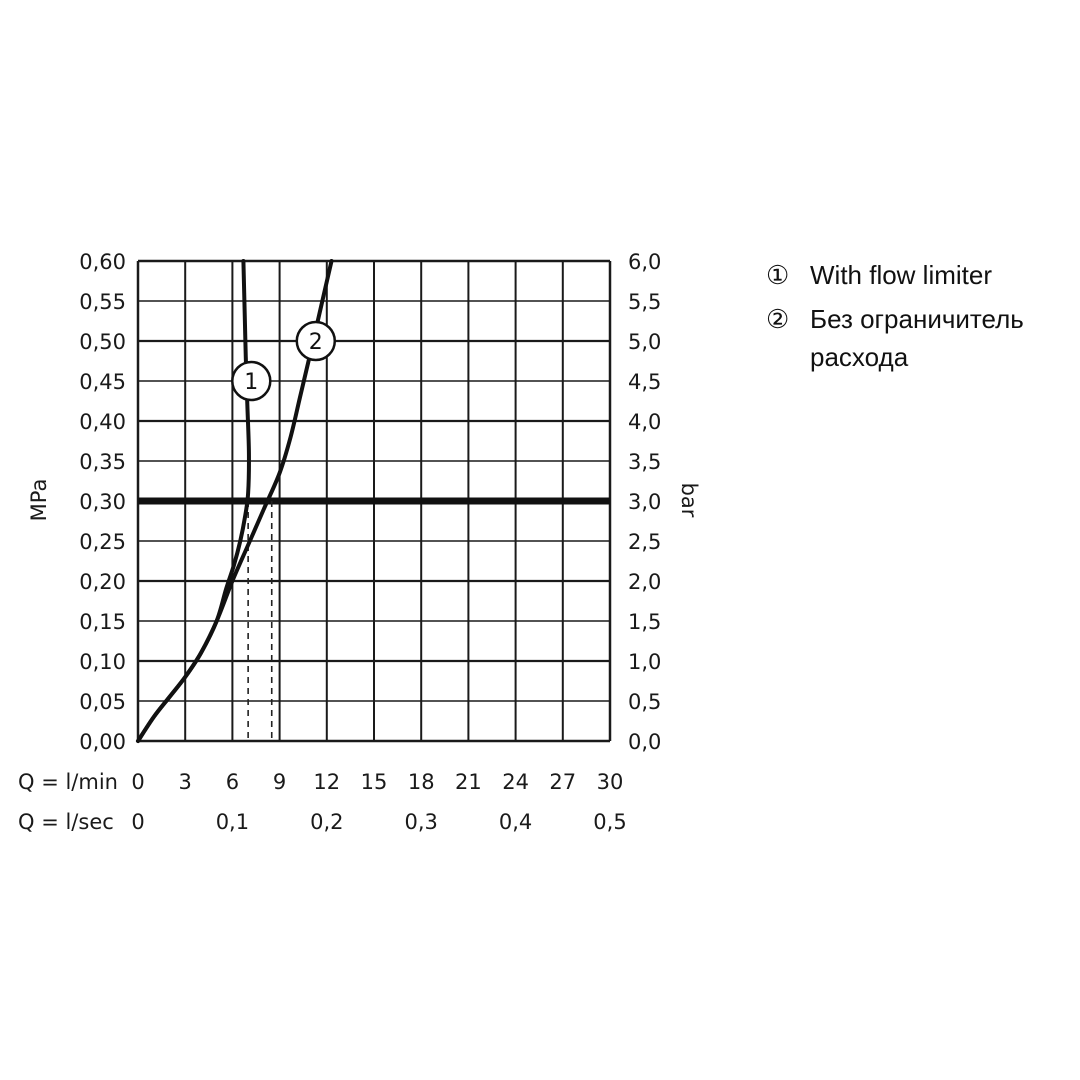  I want to click on x-tick-label: 27, so click(562, 782).